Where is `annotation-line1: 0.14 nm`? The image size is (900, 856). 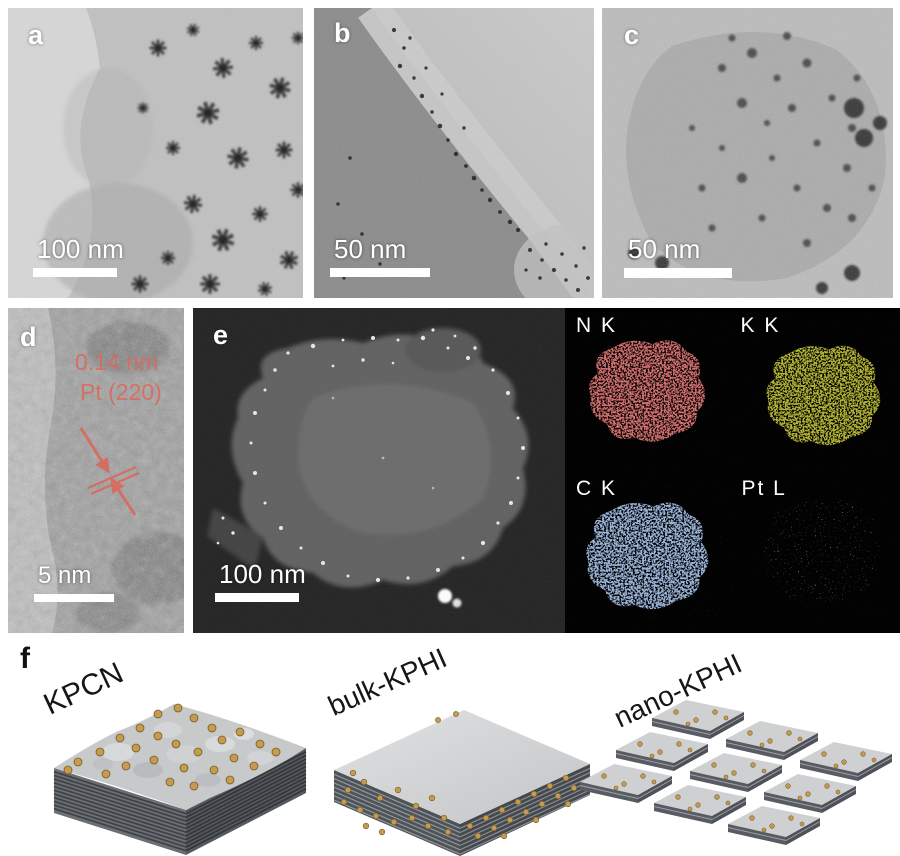 annotation-line1: 0.14 nm is located at coordinates (116, 362).